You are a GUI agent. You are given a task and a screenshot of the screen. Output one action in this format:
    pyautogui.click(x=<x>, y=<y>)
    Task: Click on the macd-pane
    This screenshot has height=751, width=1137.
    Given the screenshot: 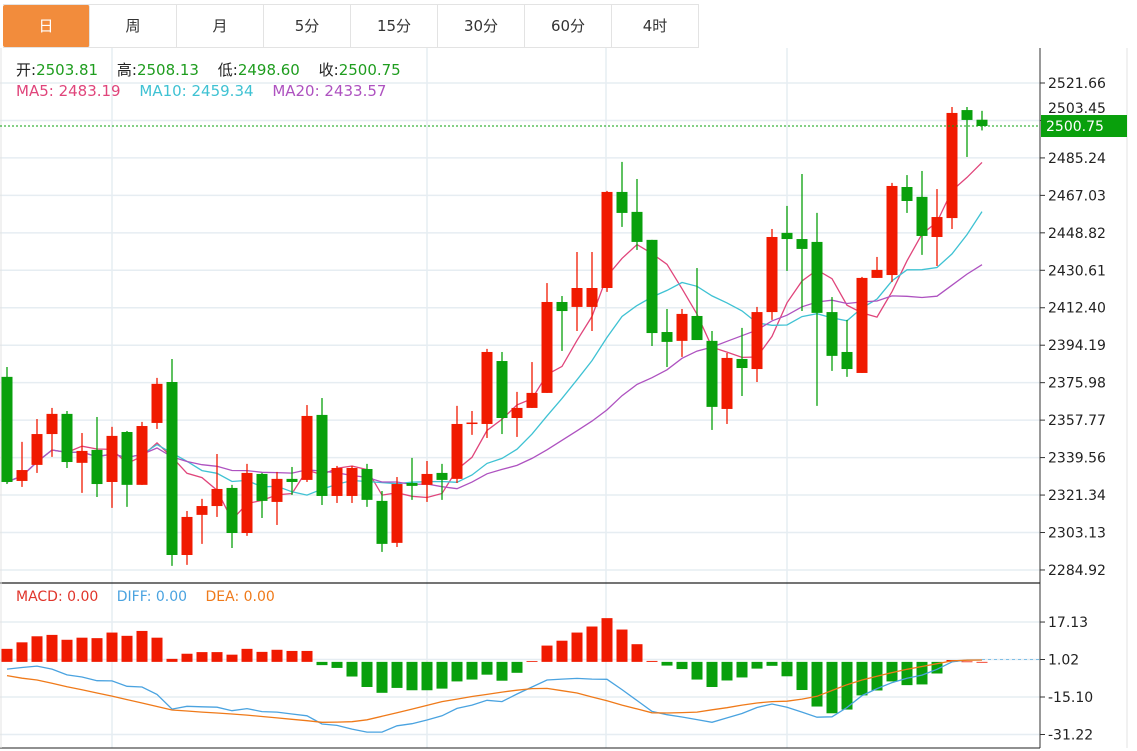 What is the action you would take?
    pyautogui.click(x=520, y=675)
    